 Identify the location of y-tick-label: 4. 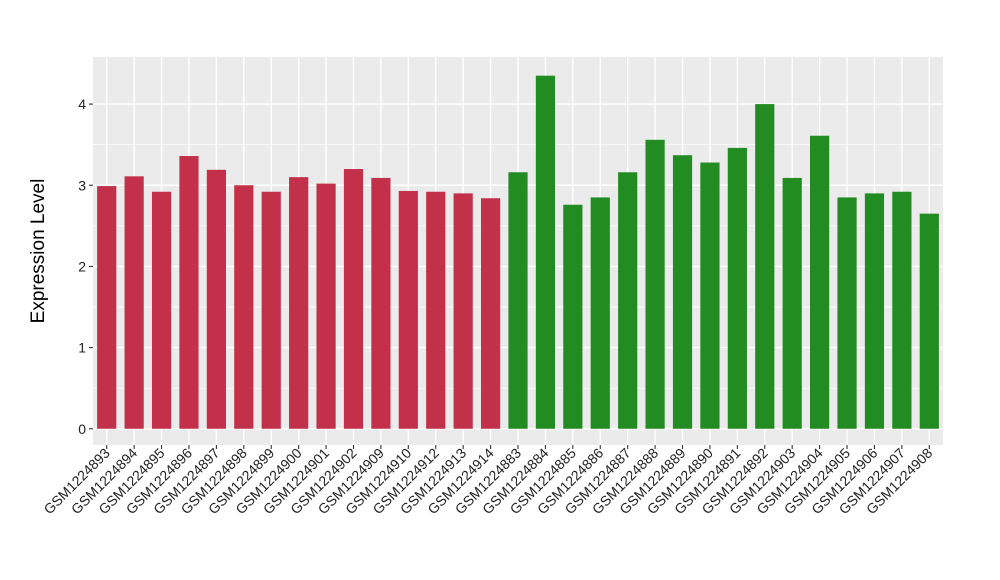
(82, 104).